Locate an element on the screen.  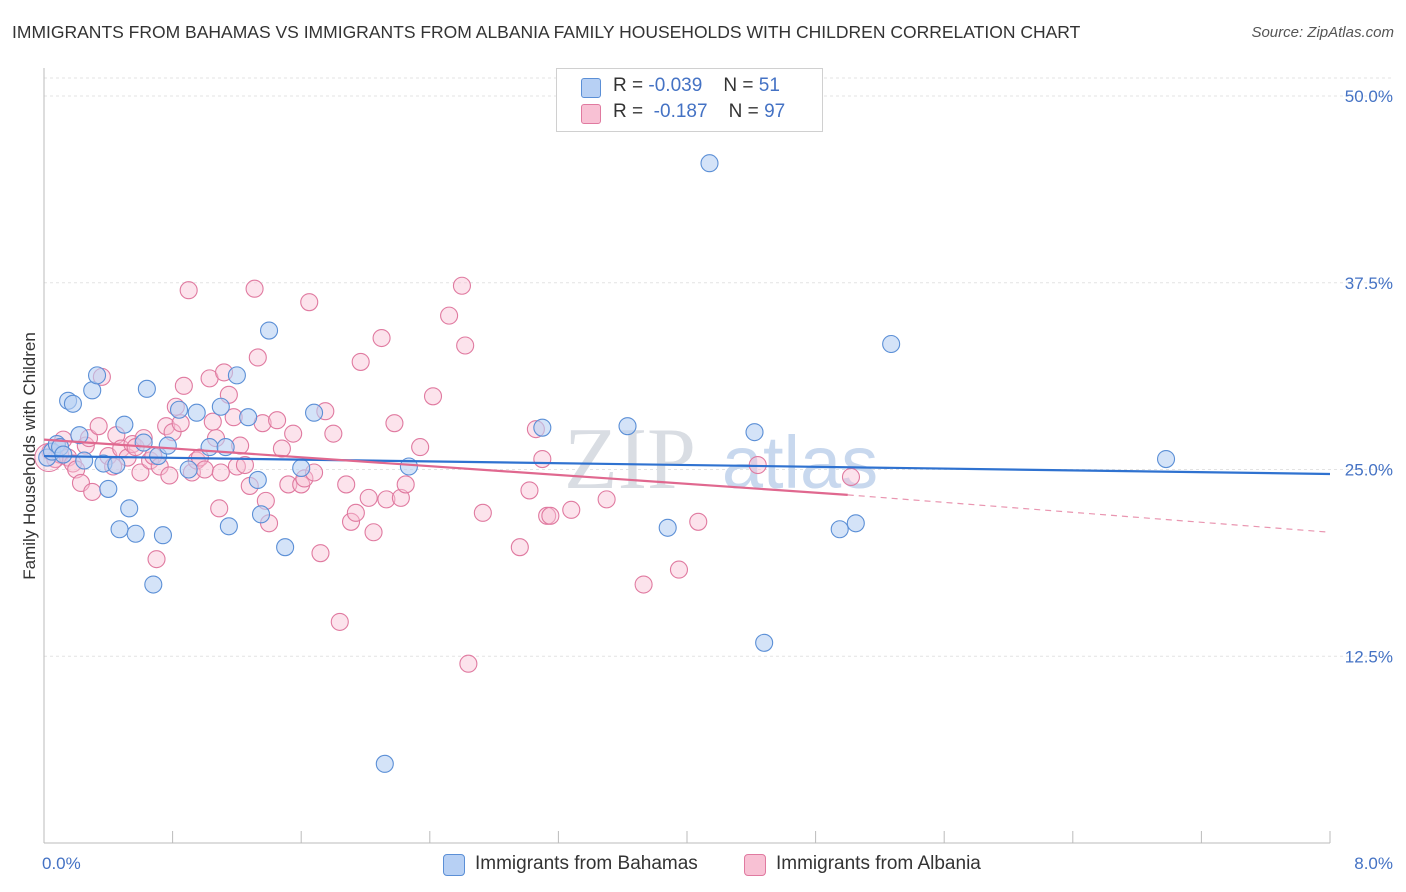
x-tick-label: 8.0% is located at coordinates (1373, 863).